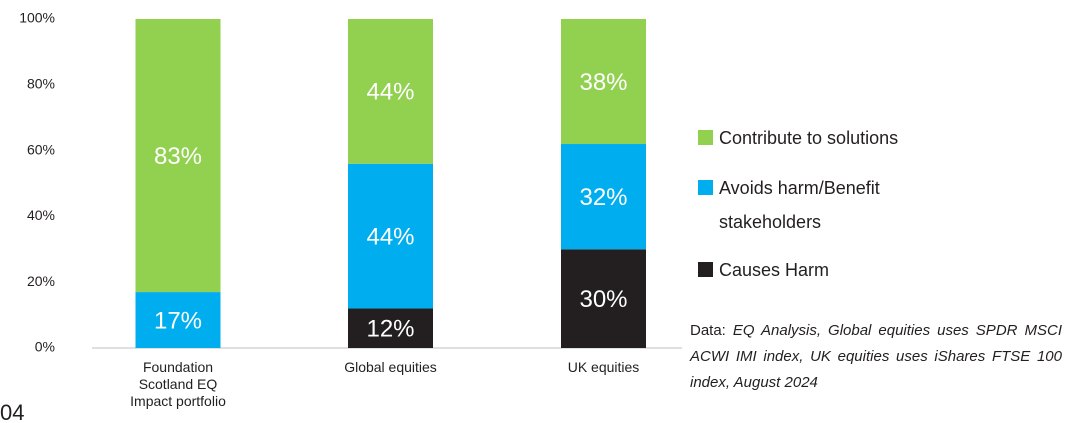  I want to click on y-tick-label: 80%, so click(41, 84).